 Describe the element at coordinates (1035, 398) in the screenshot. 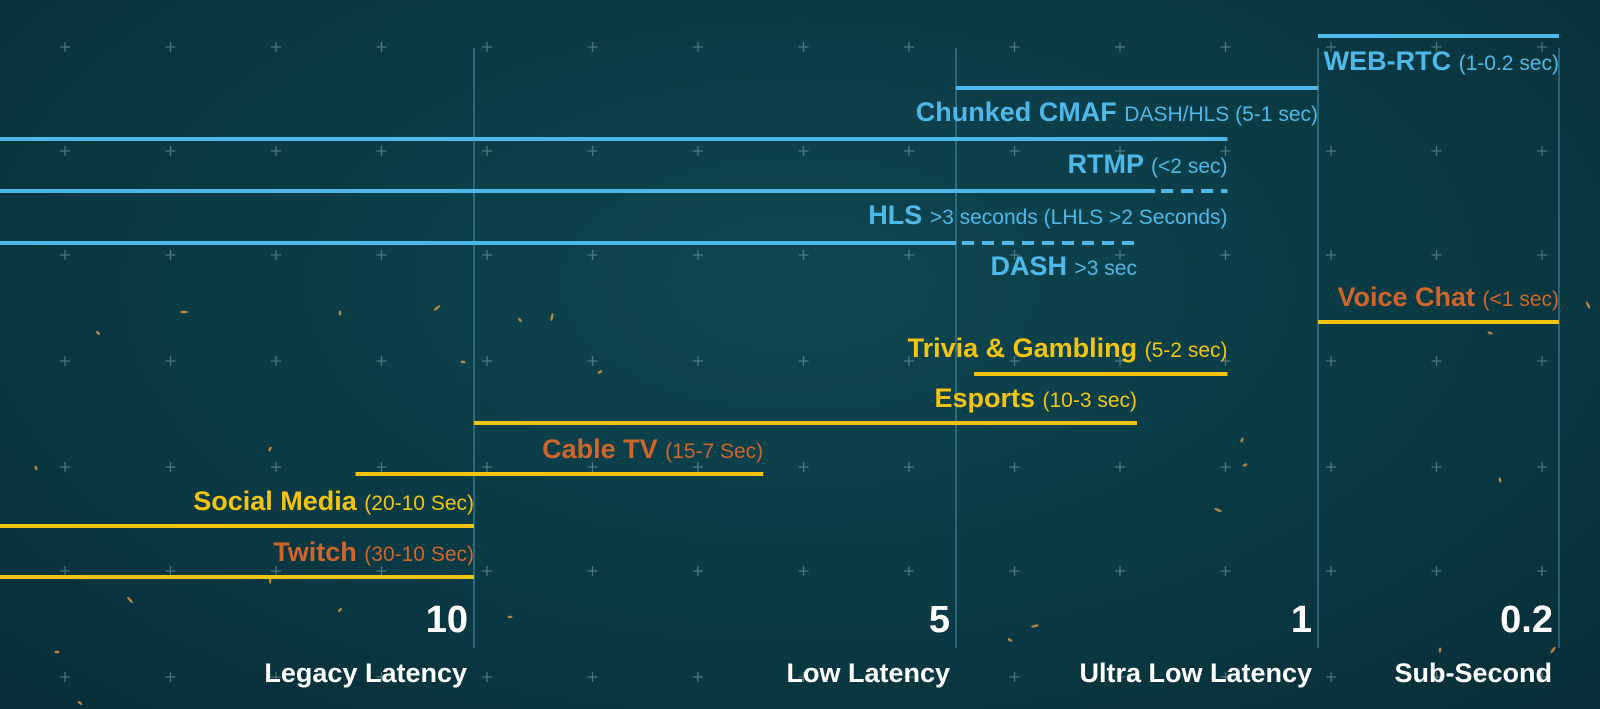

I see `use-case-label: Esports (10-3 sec)` at that location.